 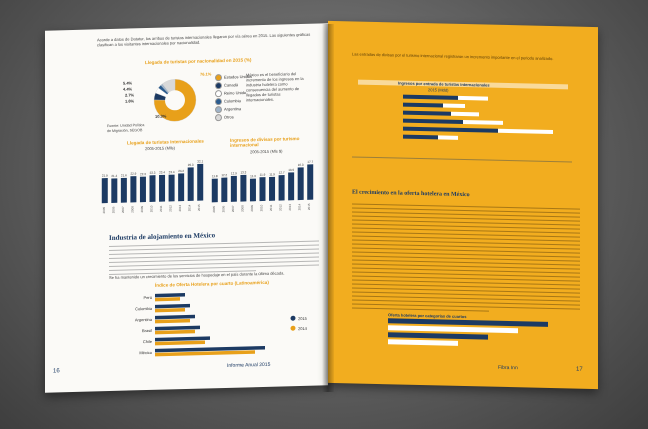 I want to click on bar-category-label: 2010, so click(x=152, y=208).